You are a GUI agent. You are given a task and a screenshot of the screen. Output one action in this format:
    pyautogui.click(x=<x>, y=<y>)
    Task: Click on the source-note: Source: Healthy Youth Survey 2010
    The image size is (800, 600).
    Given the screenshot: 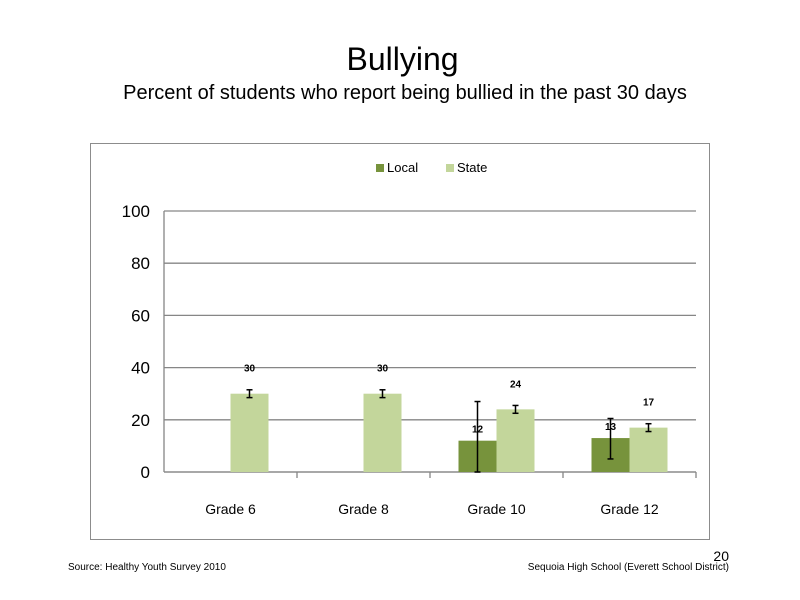 What is the action you would take?
    pyautogui.click(x=147, y=567)
    